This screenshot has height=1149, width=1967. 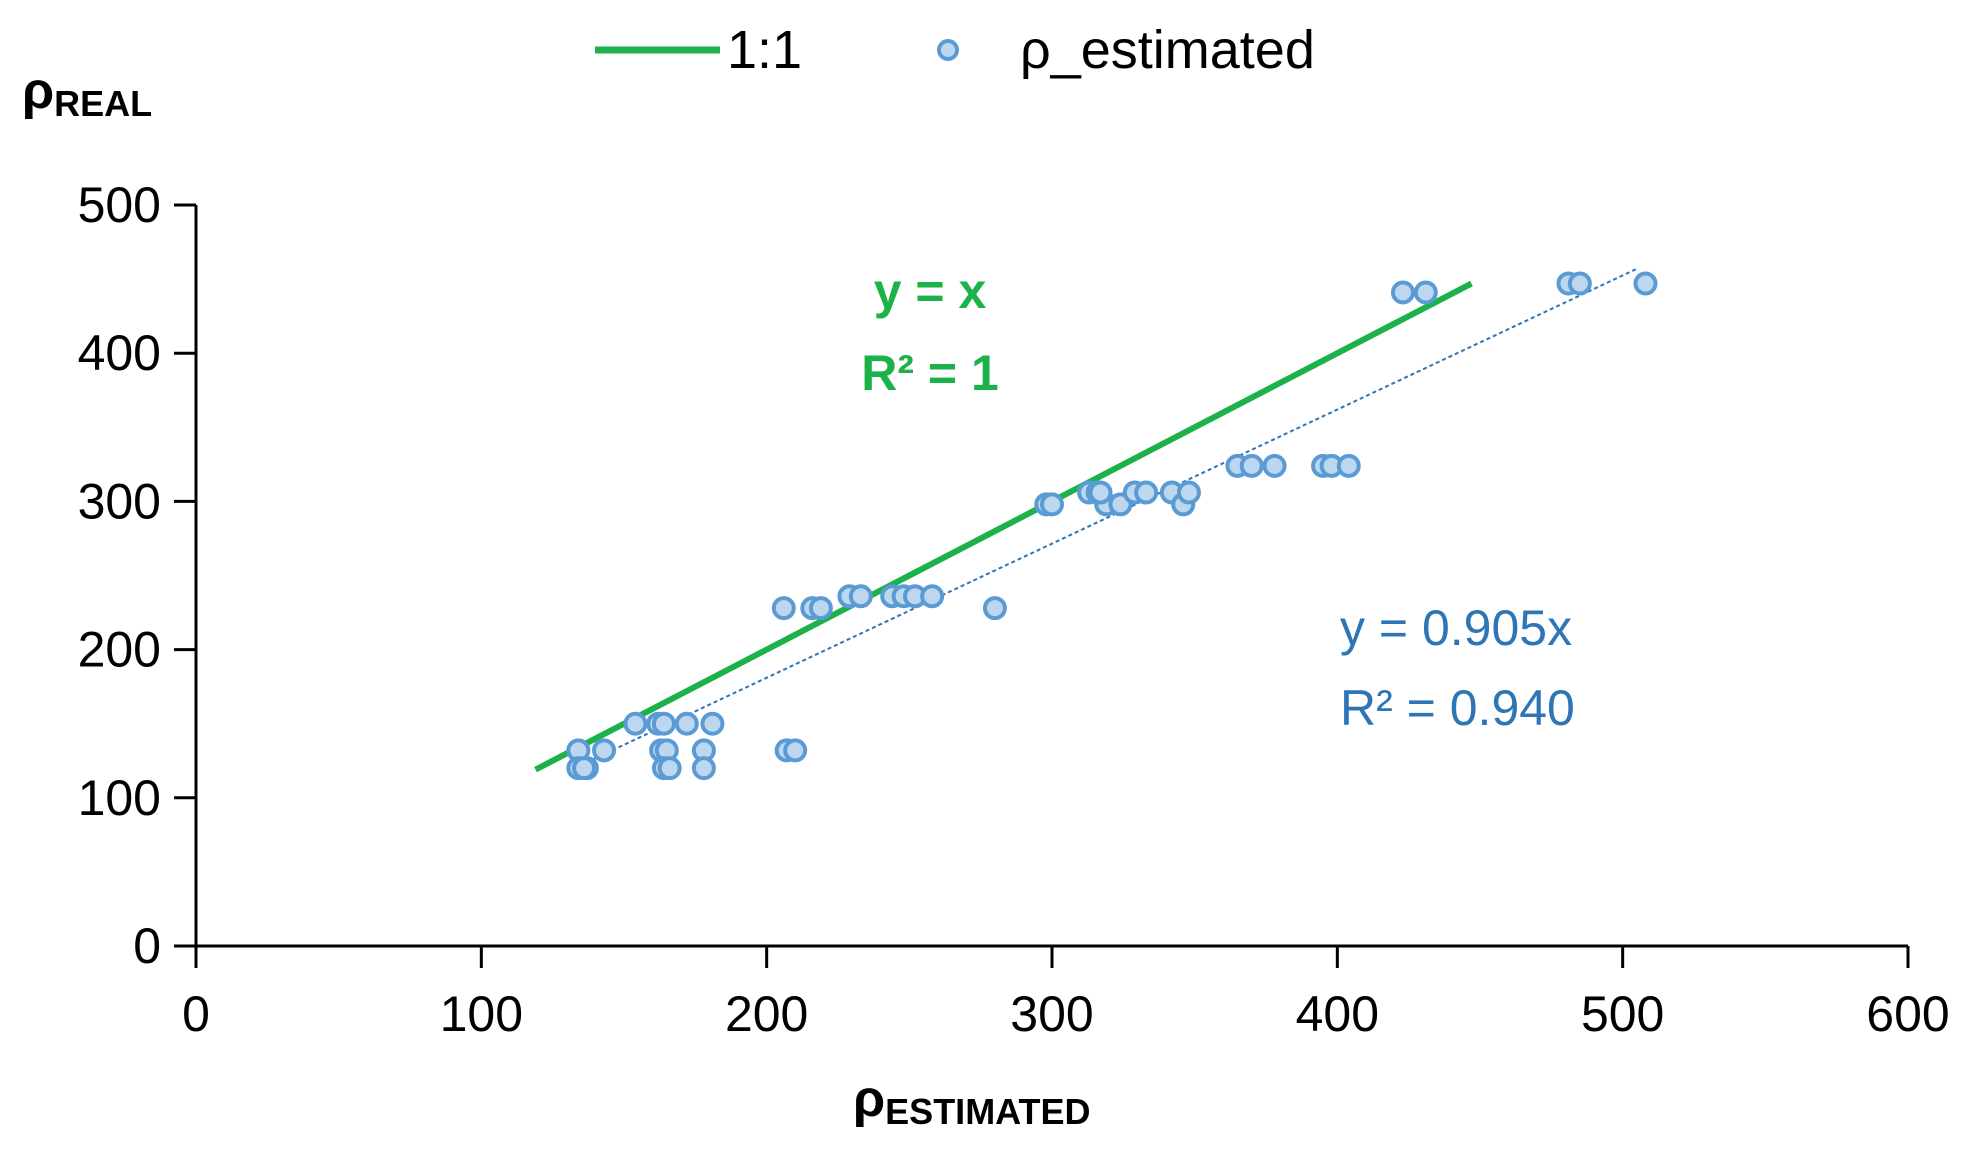 I want to click on annotation-one-to-one: y = x R² = 1, so click(x=930, y=332).